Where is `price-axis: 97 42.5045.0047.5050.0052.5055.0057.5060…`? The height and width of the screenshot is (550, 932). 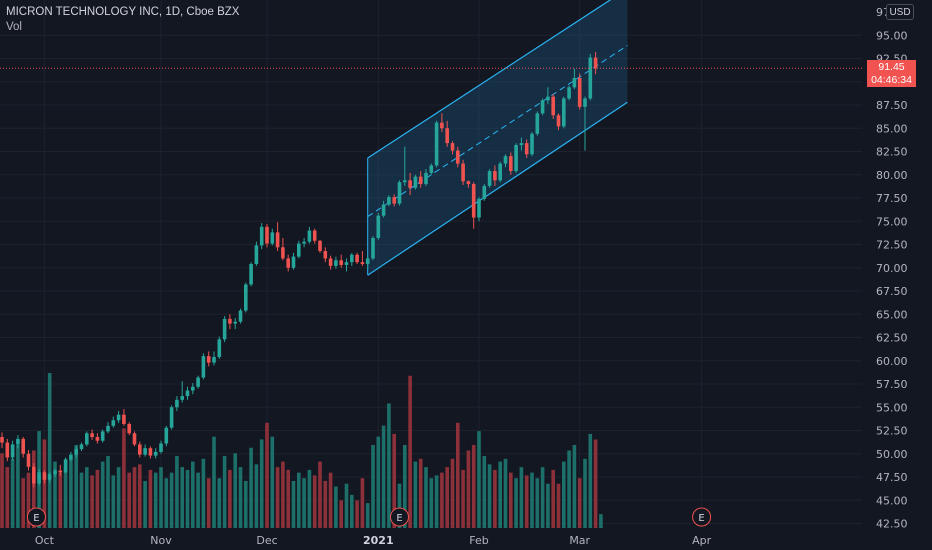
price-axis: 97 42.5045.0047.5050.0052.5055.0057.5060… is located at coordinates (892, 268).